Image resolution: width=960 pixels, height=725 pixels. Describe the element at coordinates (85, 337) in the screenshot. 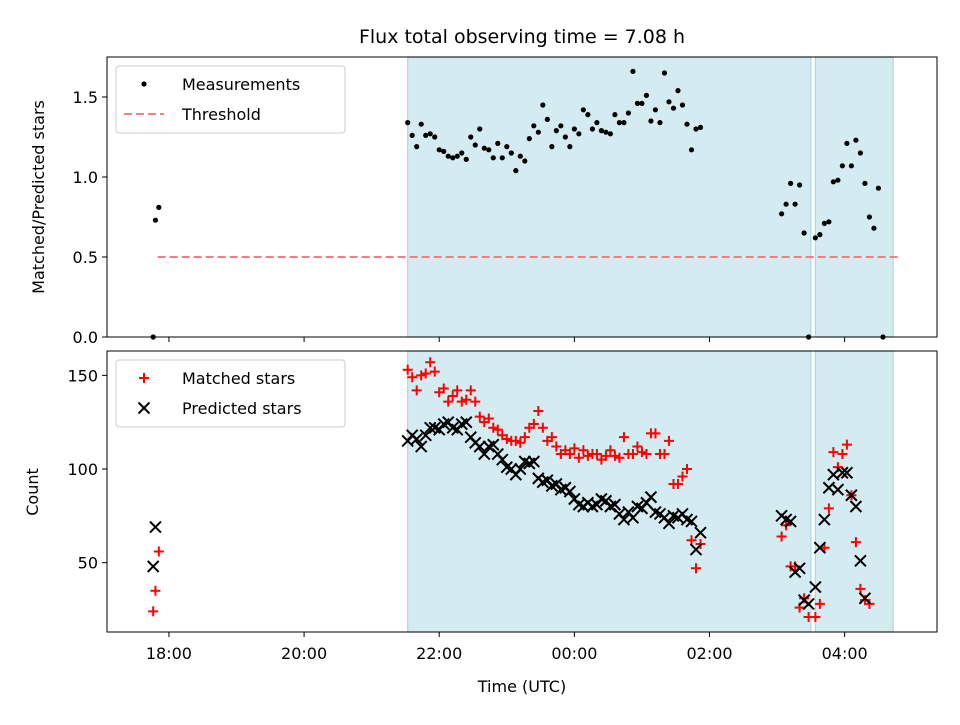

I see `y-tick-label: 0.0` at that location.